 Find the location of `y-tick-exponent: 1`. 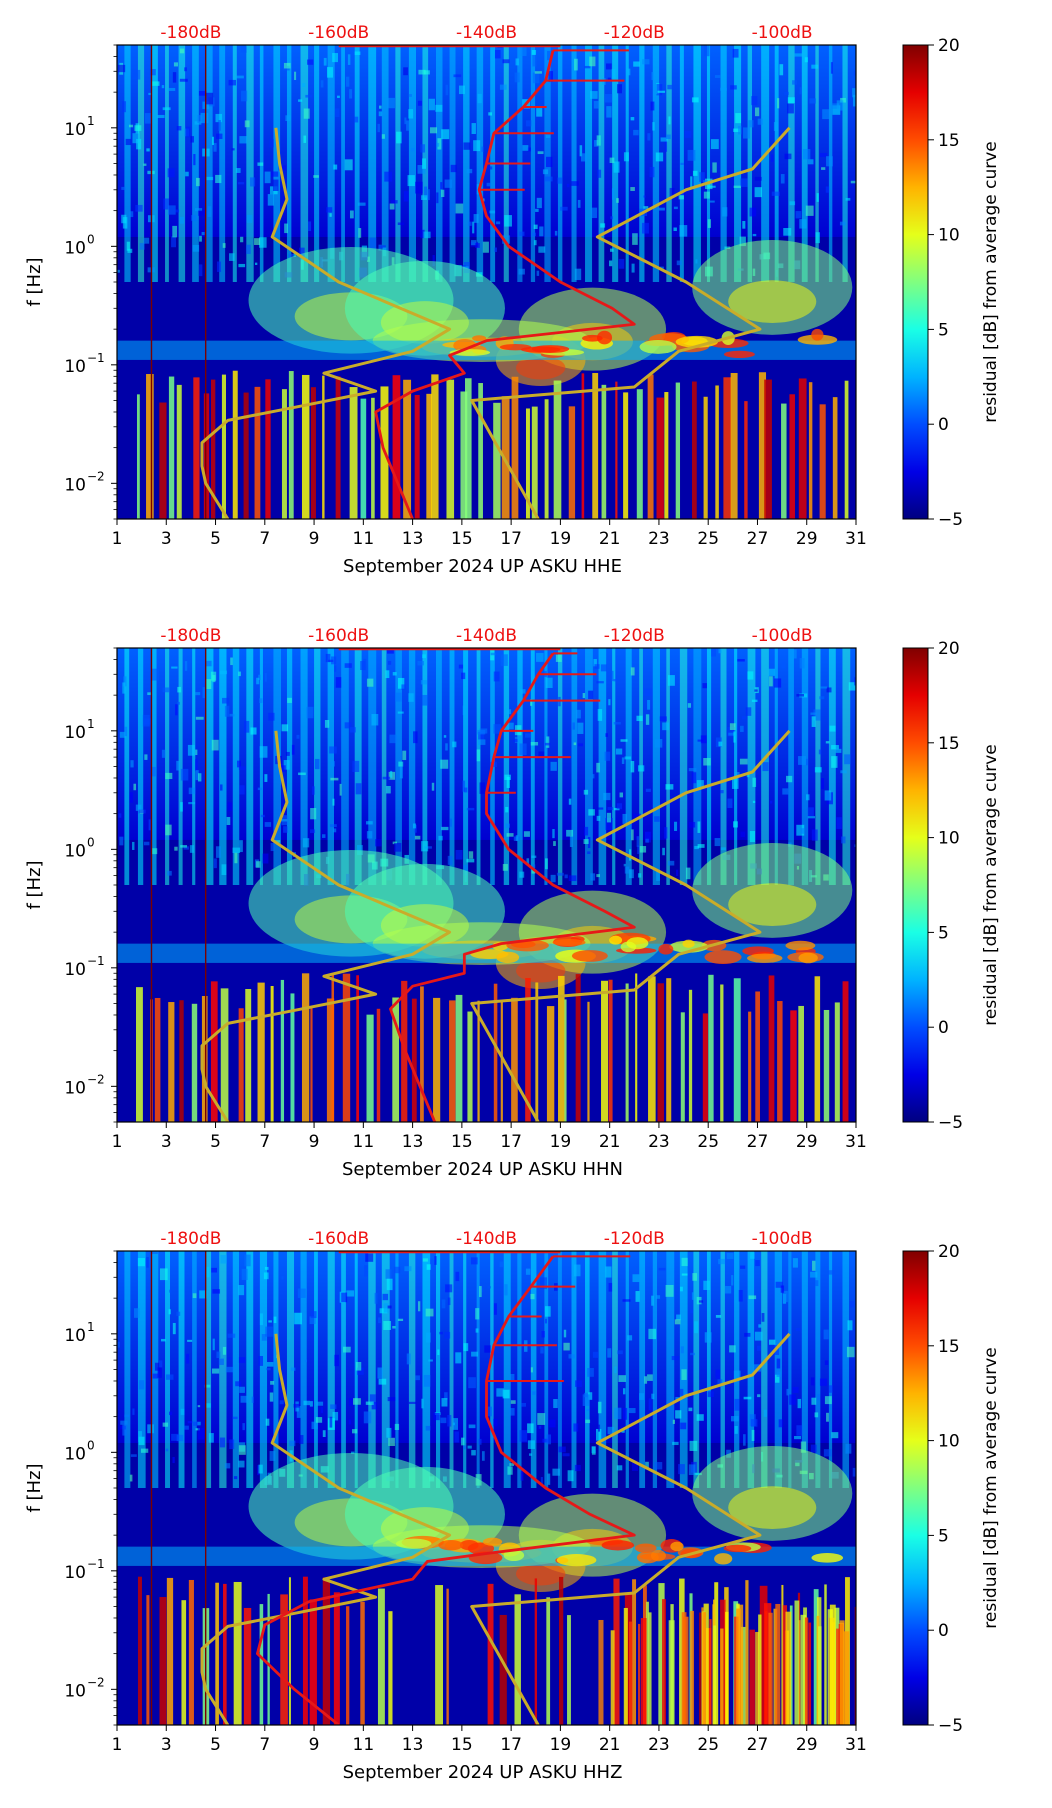

y-tick-exponent: 1 is located at coordinates (91, 724).